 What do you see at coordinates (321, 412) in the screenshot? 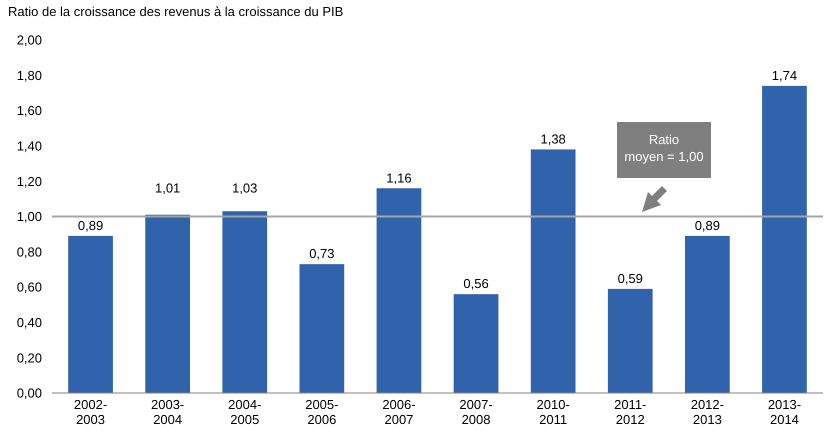
I see `x-tick-label: 2005-2006` at bounding box center [321, 412].